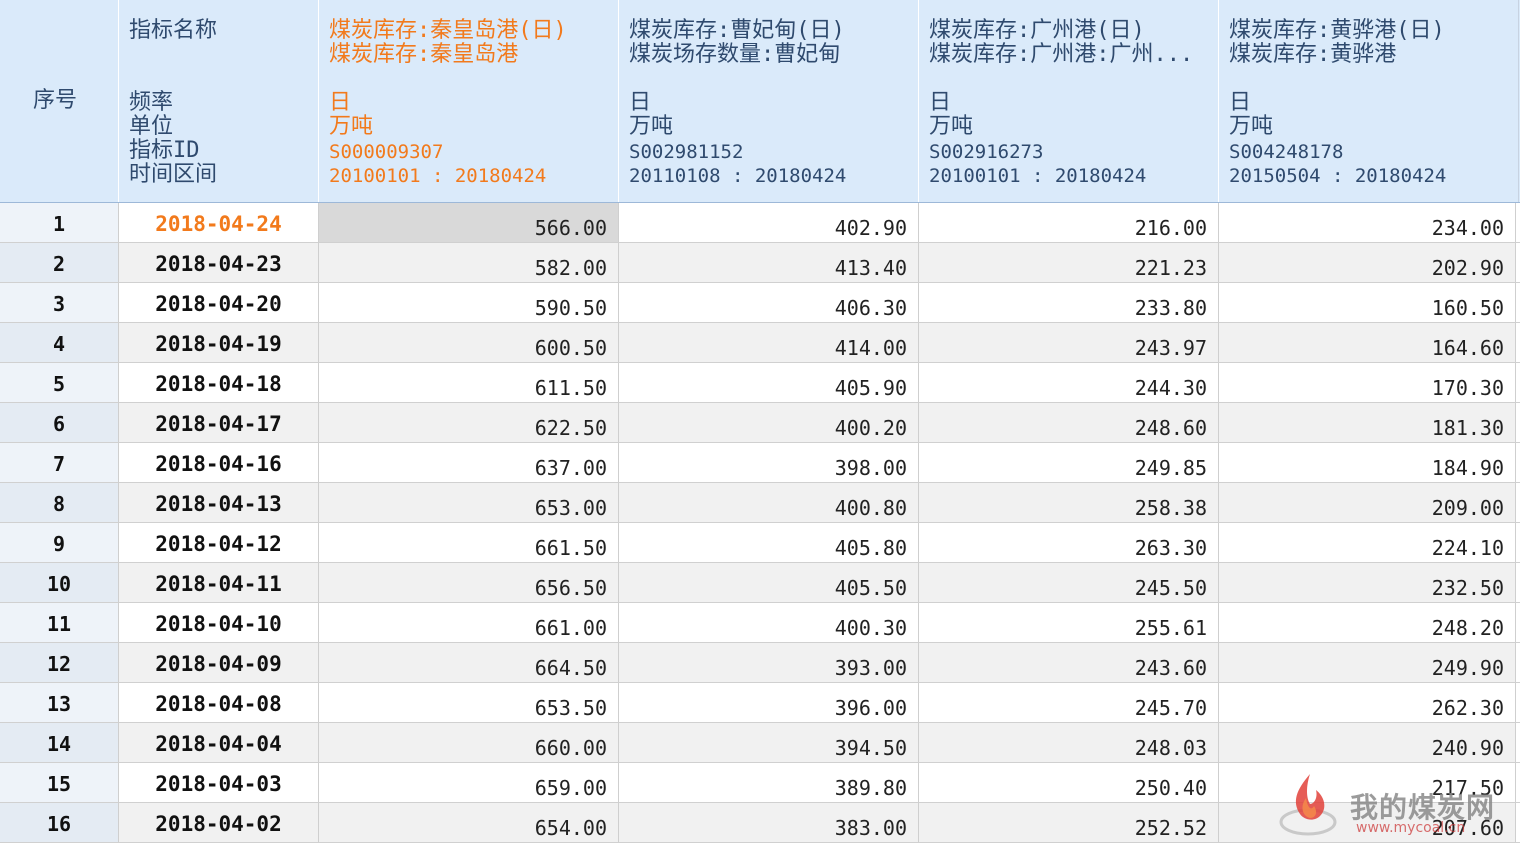  I want to click on table-row: 2 2018-04-23 582.00 413.40 221.23 202.90, so click(760, 263).